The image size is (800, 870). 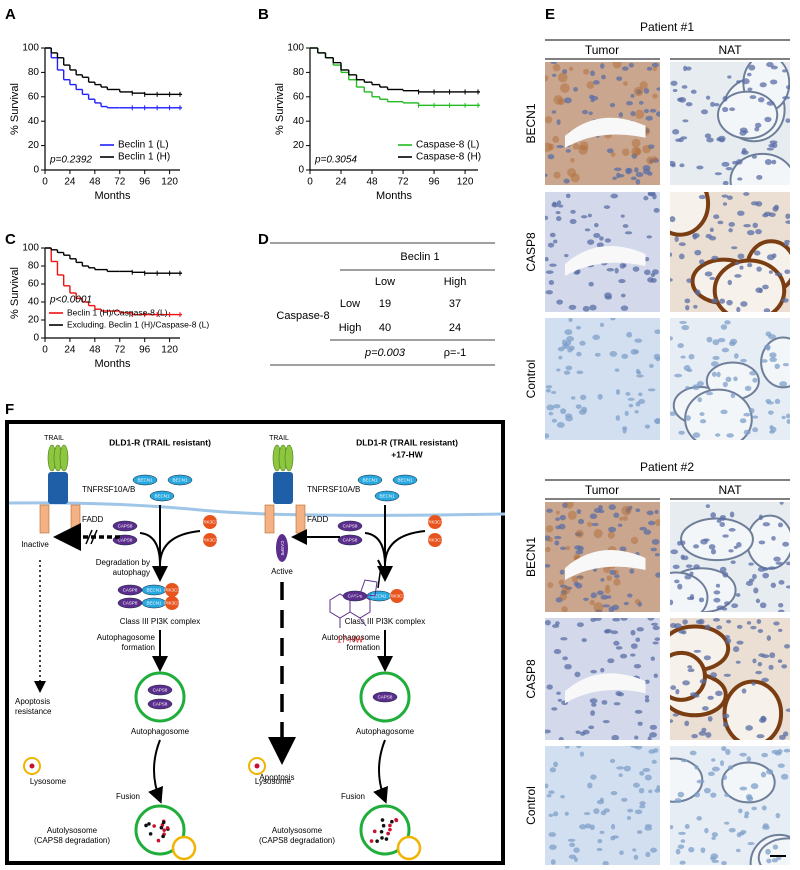 What do you see at coordinates (385, 328) in the screenshot?
I see `table-cell: 40` at bounding box center [385, 328].